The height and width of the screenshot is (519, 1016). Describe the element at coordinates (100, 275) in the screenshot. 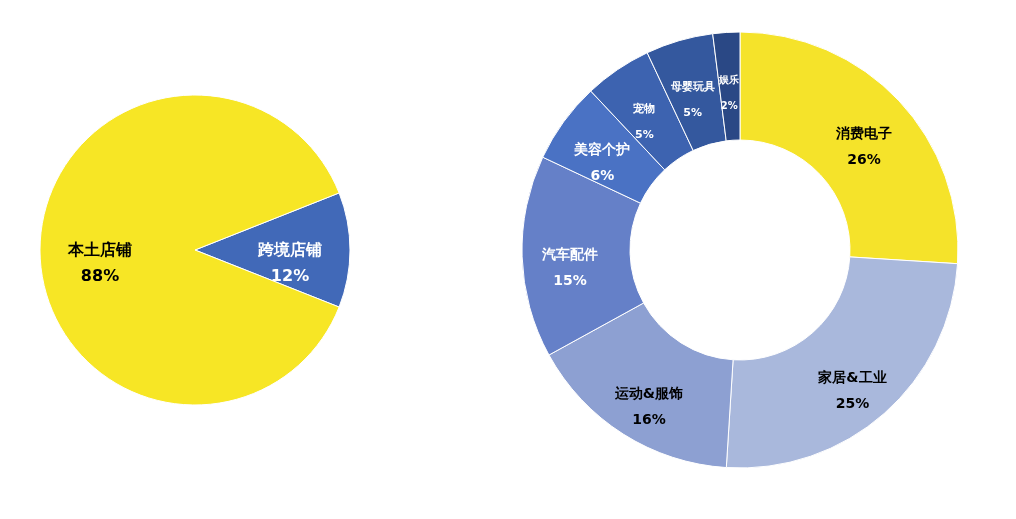

I see `data-label: 88%` at that location.